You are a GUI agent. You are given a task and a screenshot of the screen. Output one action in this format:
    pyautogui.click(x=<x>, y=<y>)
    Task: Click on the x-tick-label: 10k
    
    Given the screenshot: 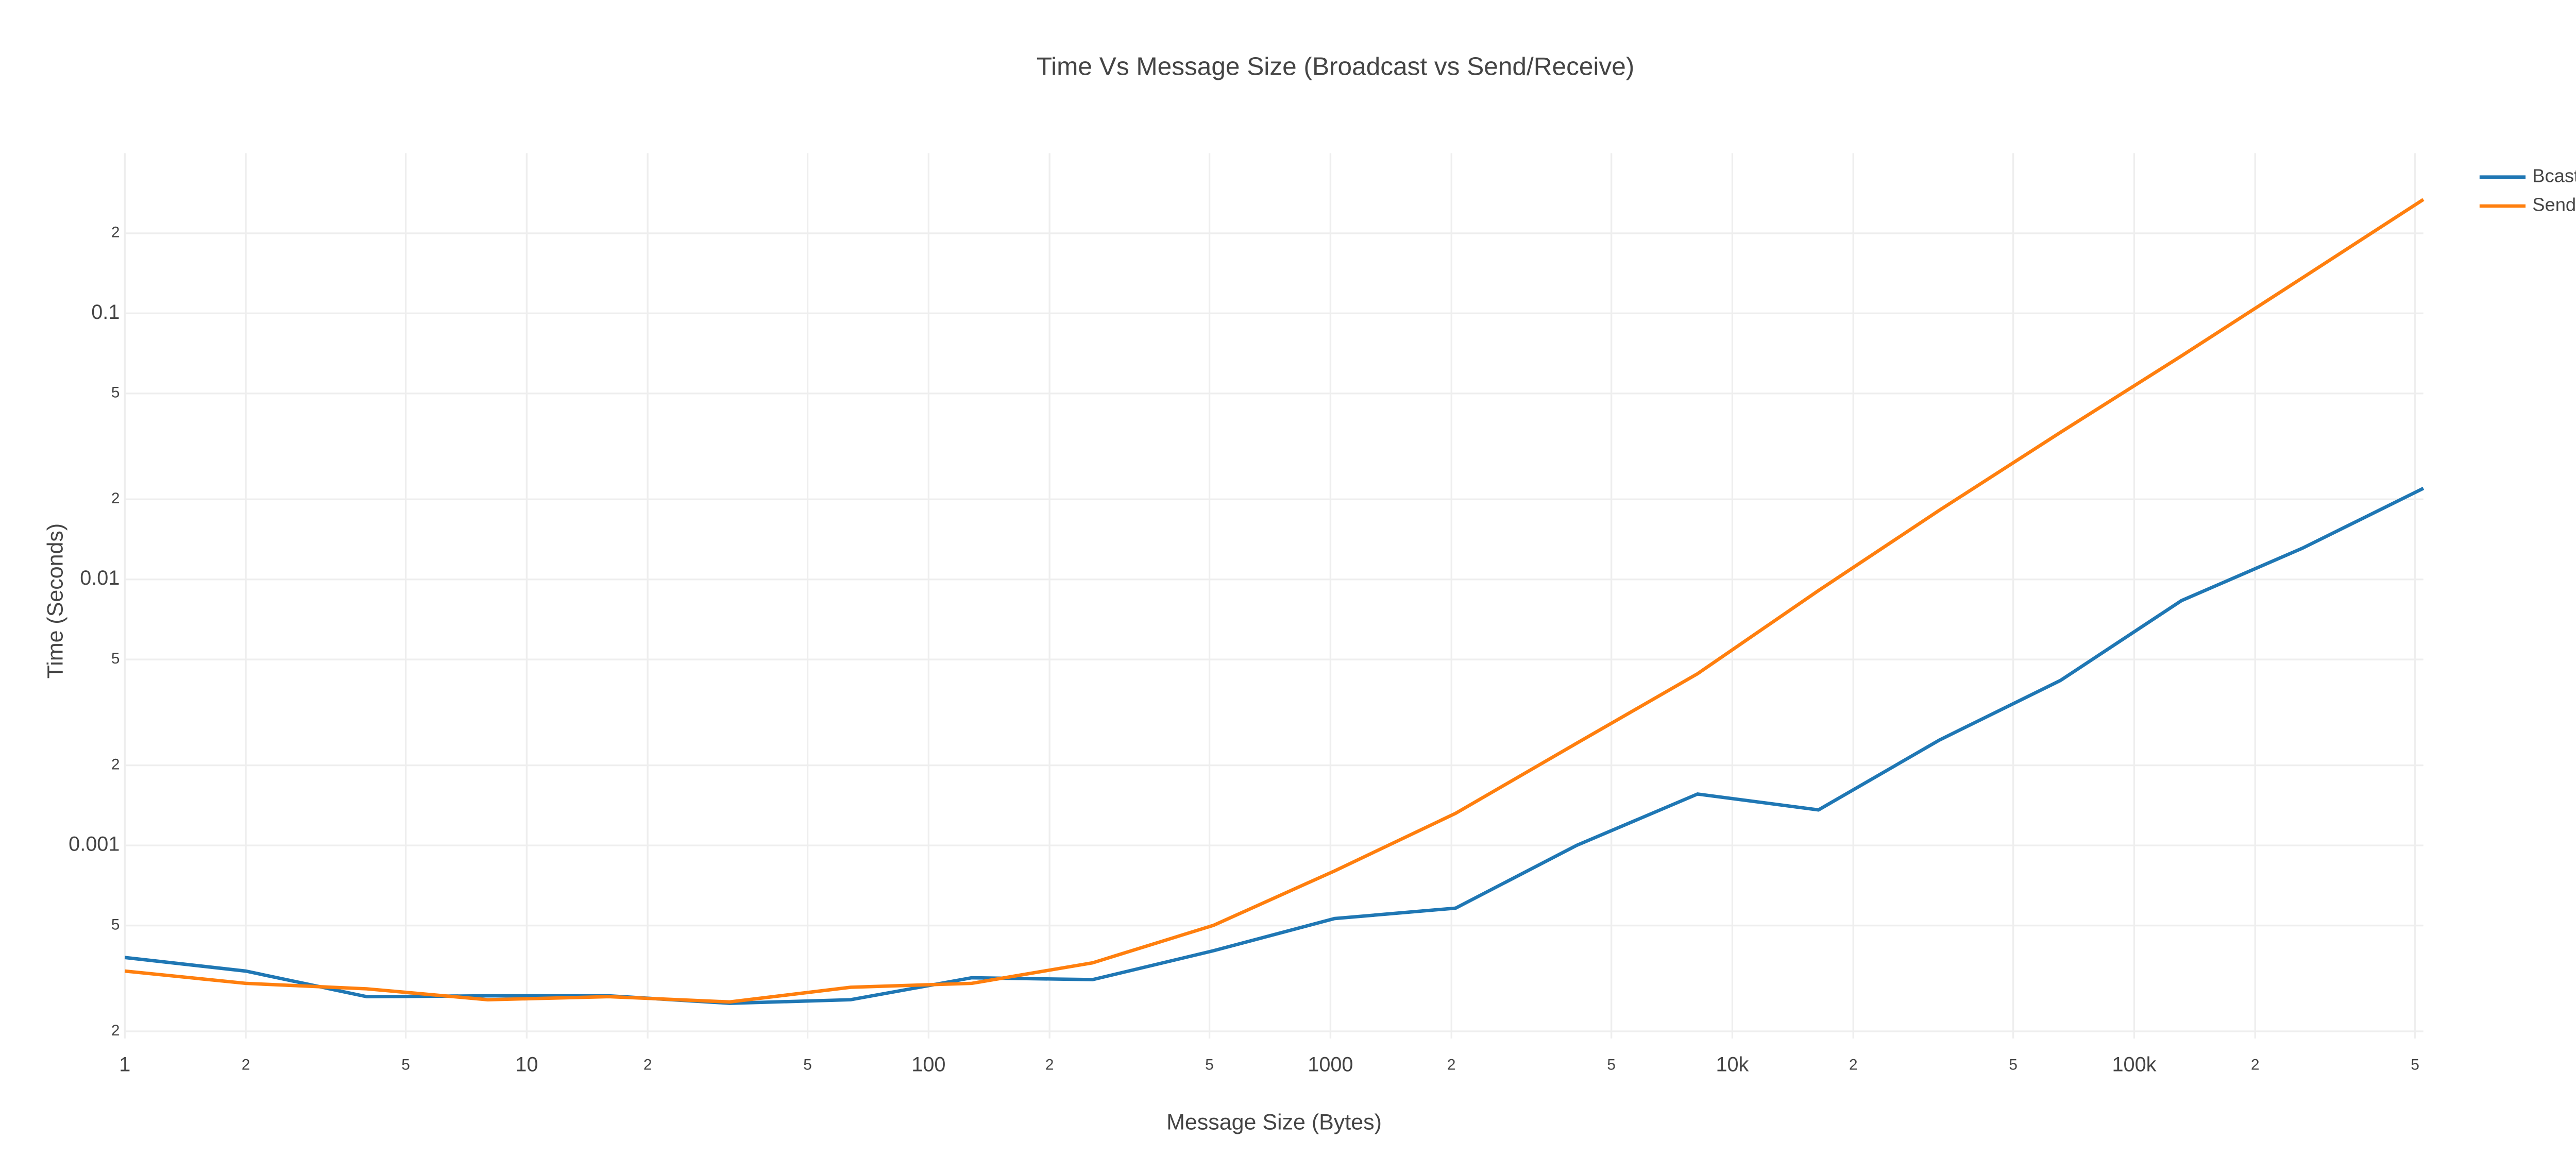 What is the action you would take?
    pyautogui.click(x=1732, y=1064)
    